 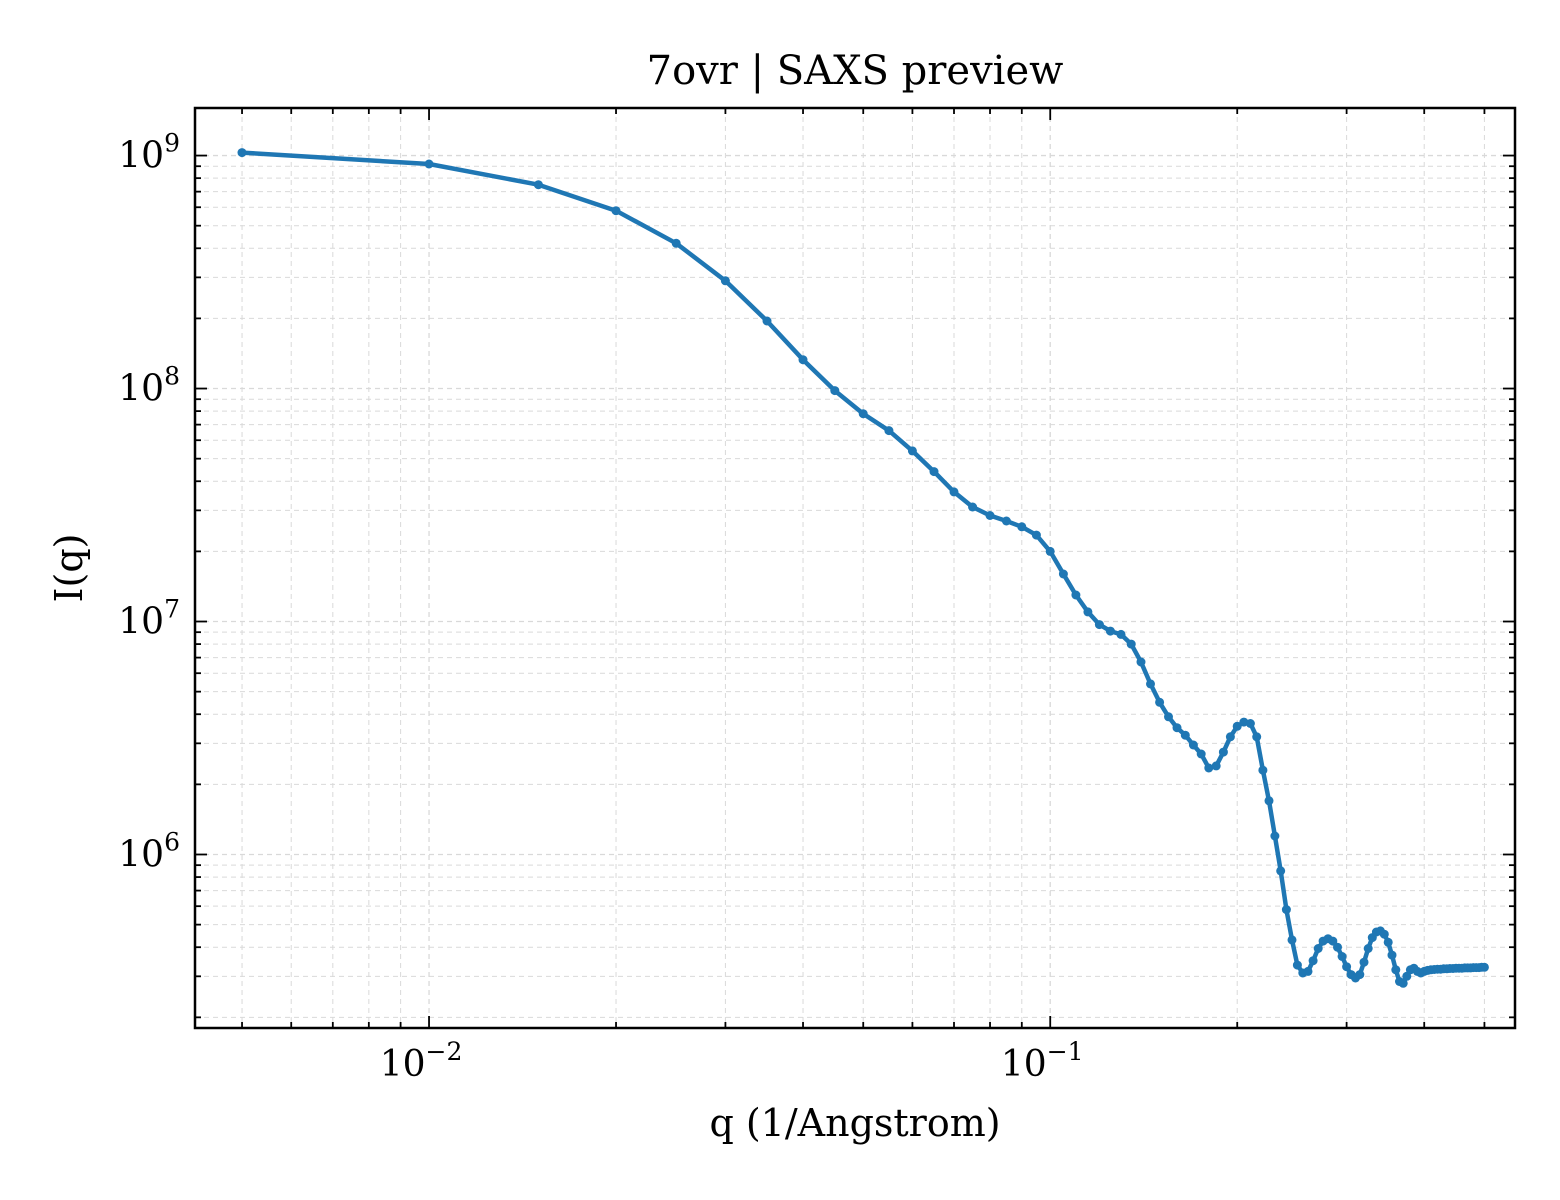 What do you see at coordinates (149, 386) in the screenshot?
I see `y-tick-label: 10⁸` at bounding box center [149, 386].